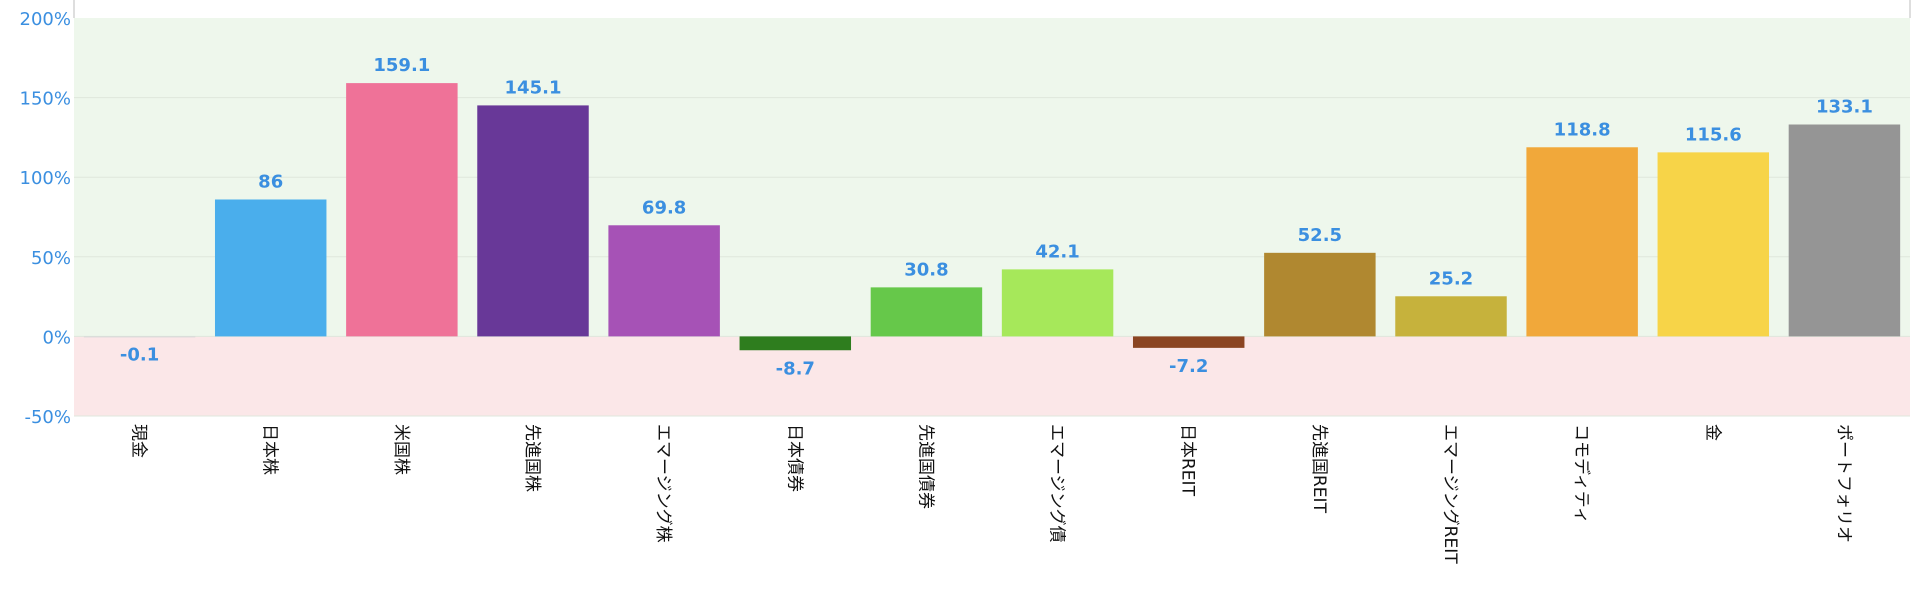  What do you see at coordinates (664, 207) in the screenshot?
I see `data-label: 69.8` at bounding box center [664, 207].